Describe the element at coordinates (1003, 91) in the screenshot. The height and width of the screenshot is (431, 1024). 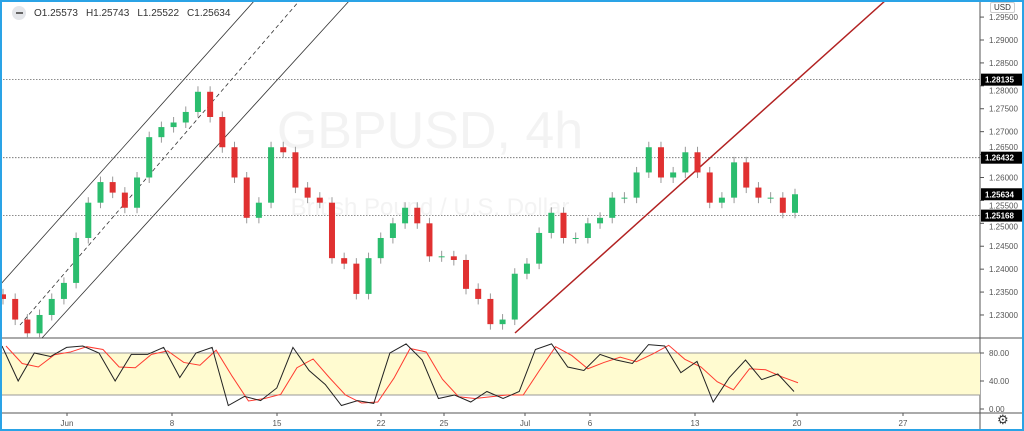
I see `price-tick-label: 1.28000` at that location.